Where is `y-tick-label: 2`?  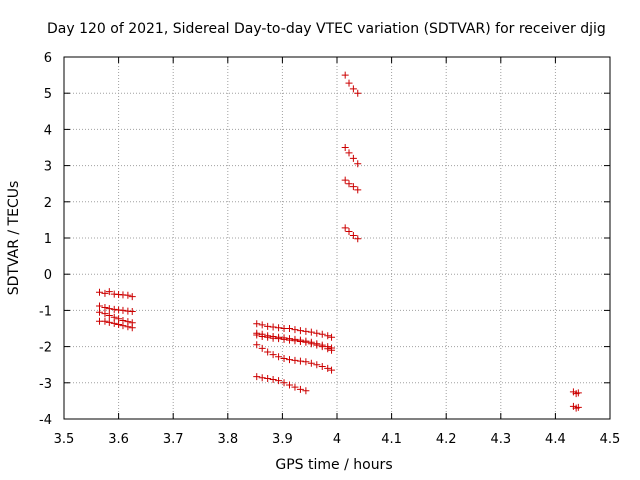 y-tick-label: 2 is located at coordinates (48, 203).